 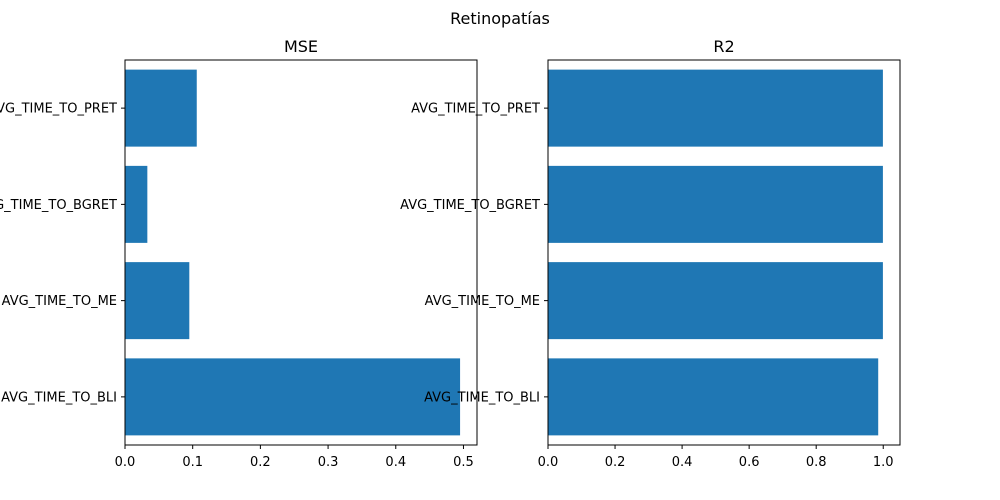 What do you see at coordinates (58, 109) in the screenshot?
I see `mse-ytick-label: AVG_TIME_TO_PRET` at bounding box center [58, 109].